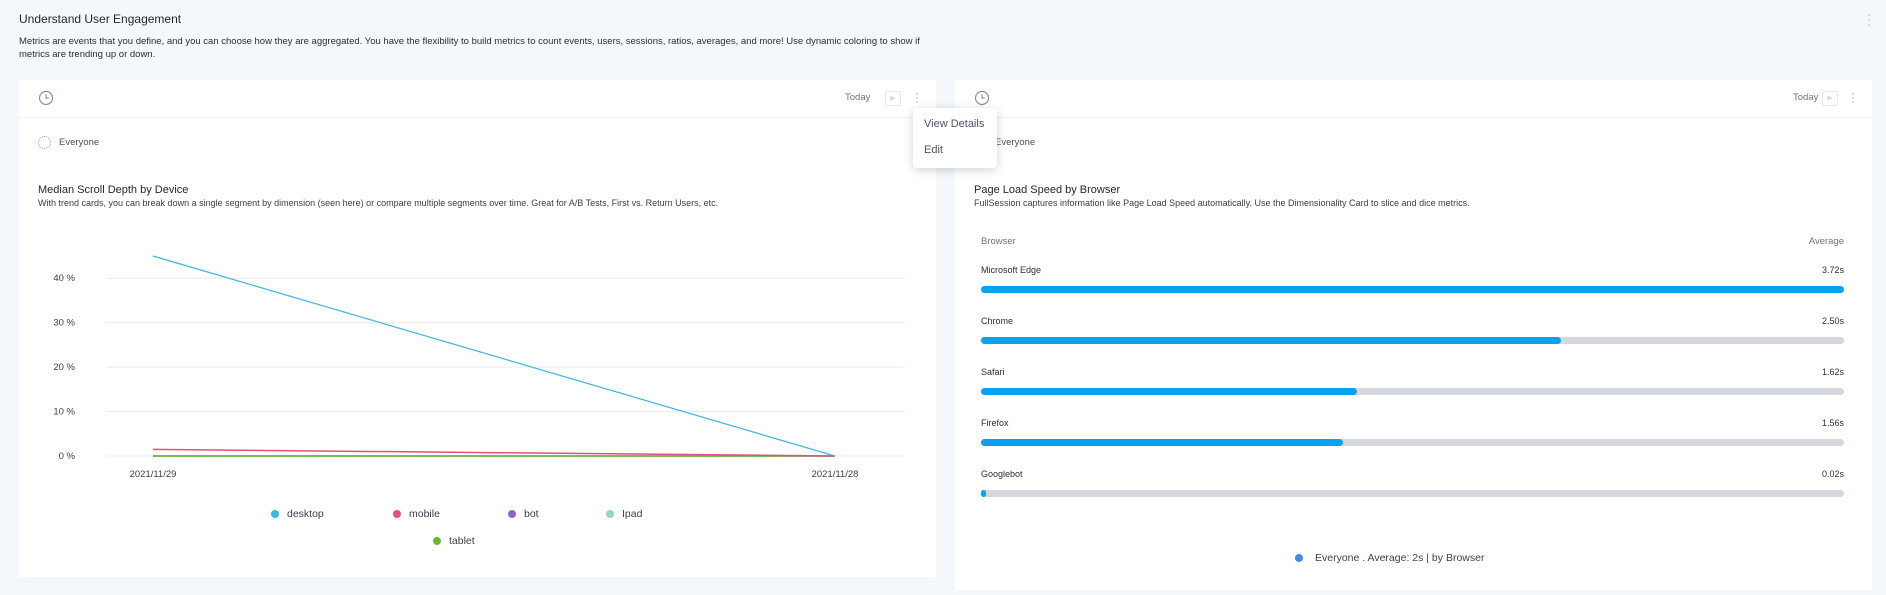  Describe the element at coordinates (1011, 270) in the screenshot. I see `bar-label: Microsoft Edge` at that location.